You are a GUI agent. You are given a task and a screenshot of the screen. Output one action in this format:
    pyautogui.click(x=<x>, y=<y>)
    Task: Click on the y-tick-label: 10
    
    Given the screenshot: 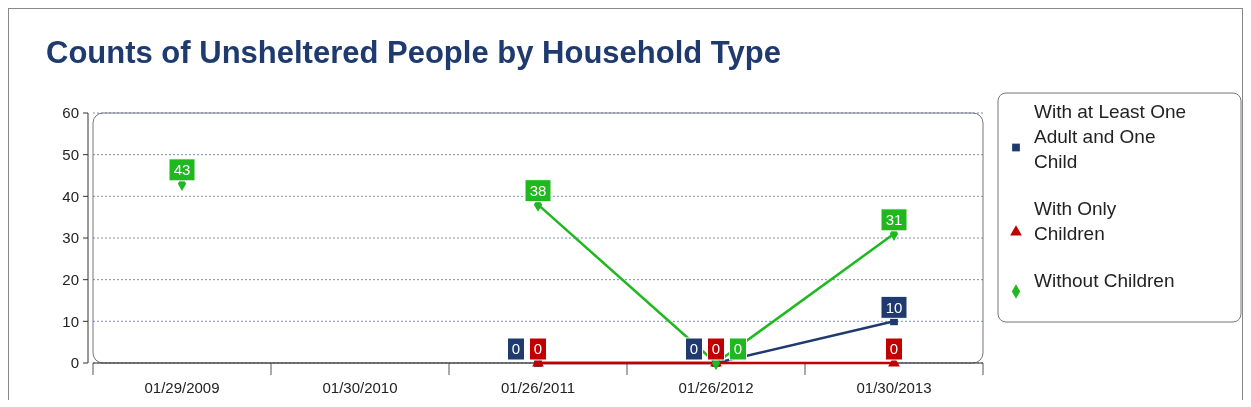 What is the action you would take?
    pyautogui.click(x=70, y=321)
    